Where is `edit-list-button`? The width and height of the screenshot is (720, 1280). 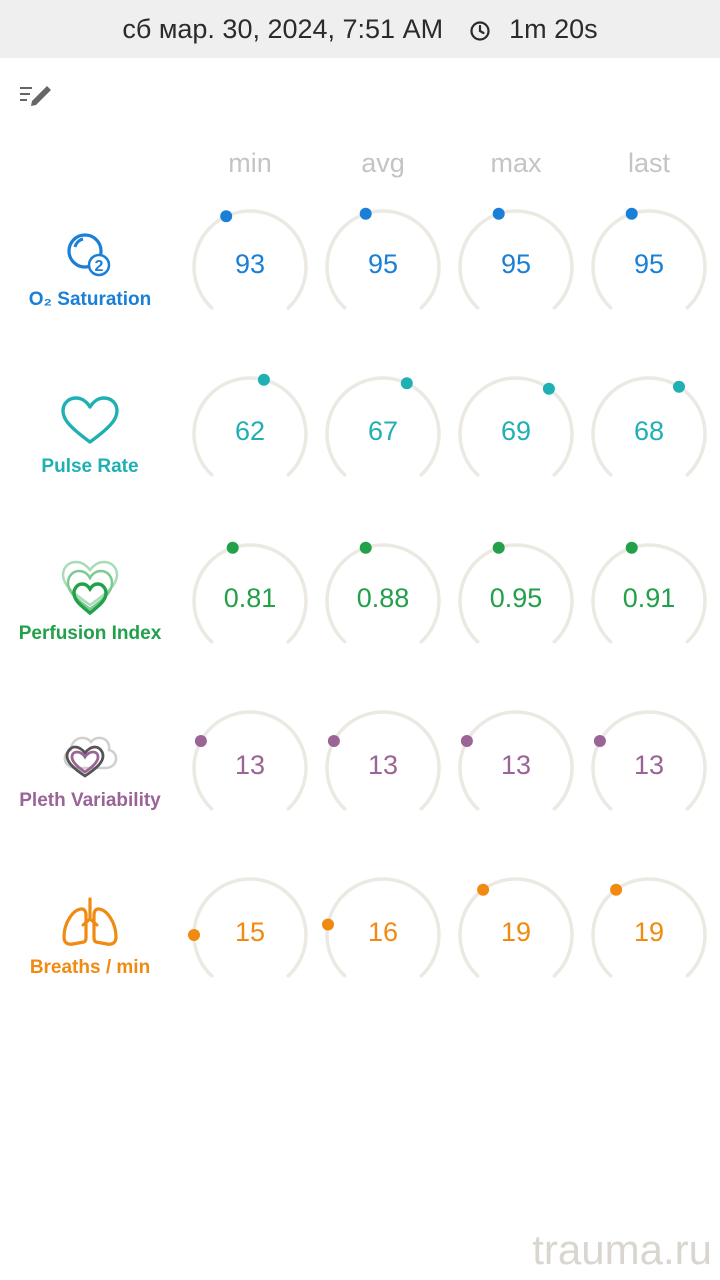
edit-list-button is located at coordinates (36, 94).